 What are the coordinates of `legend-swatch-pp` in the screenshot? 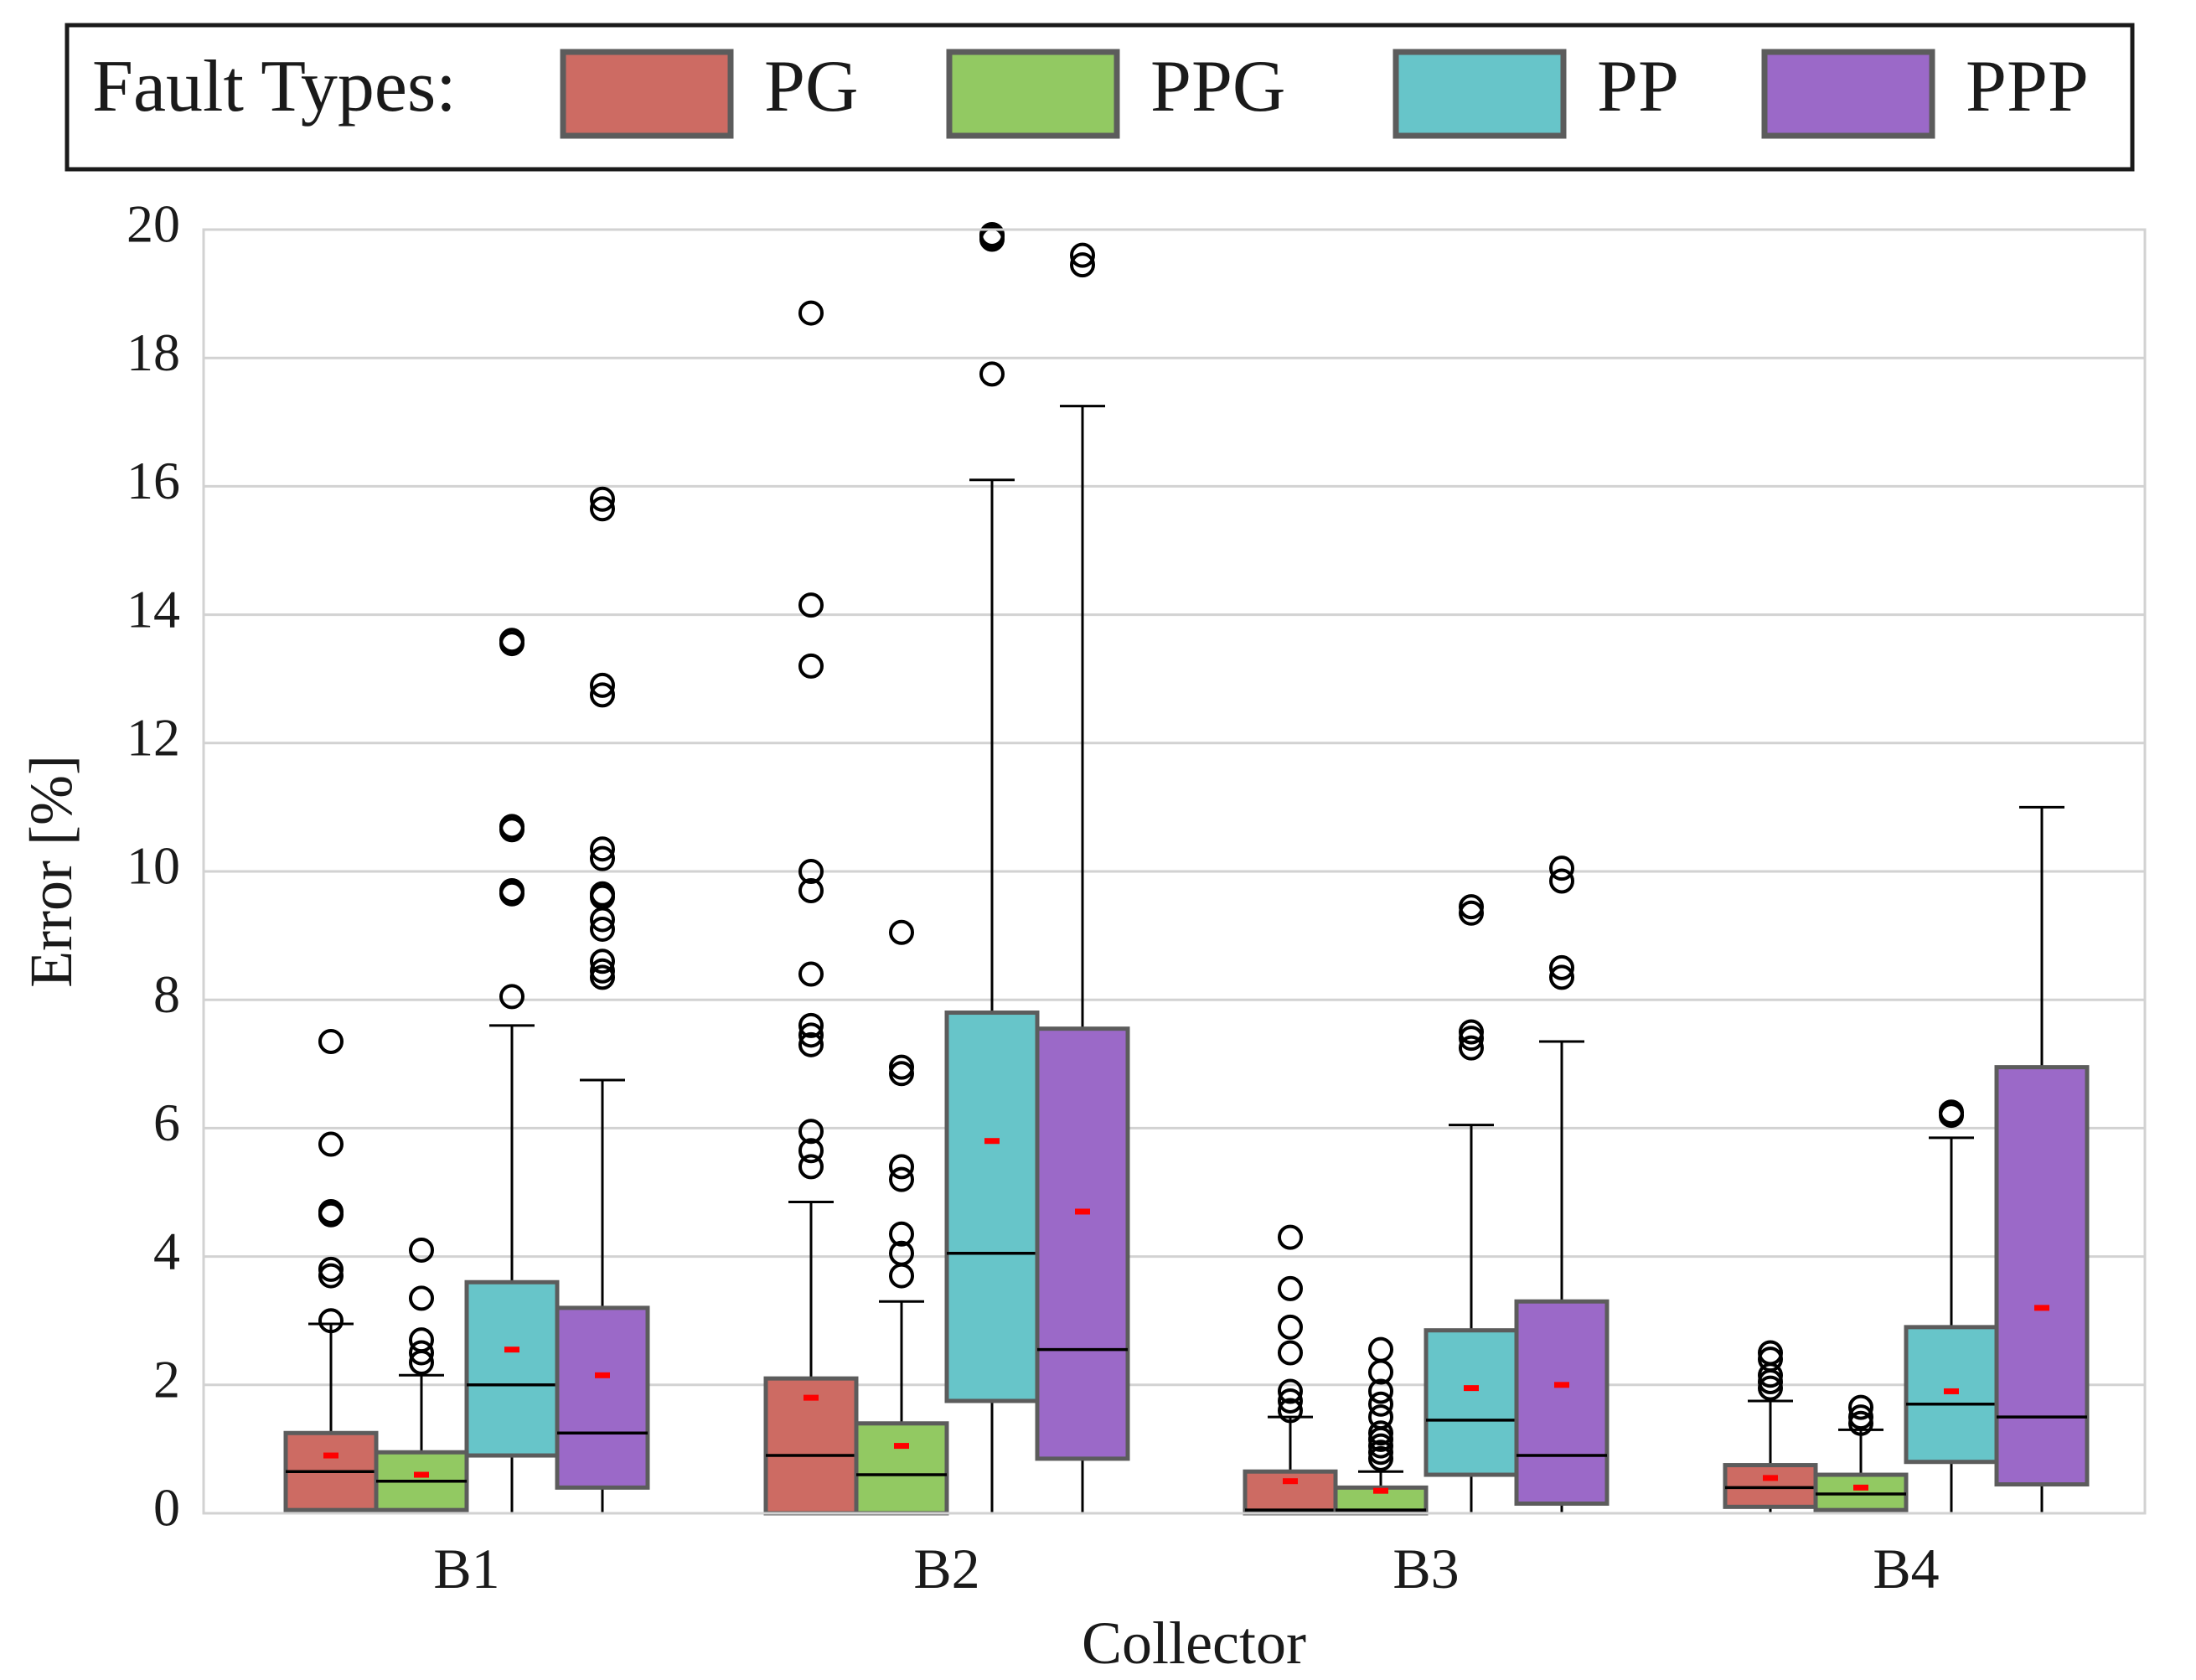 It's located at (1480, 94).